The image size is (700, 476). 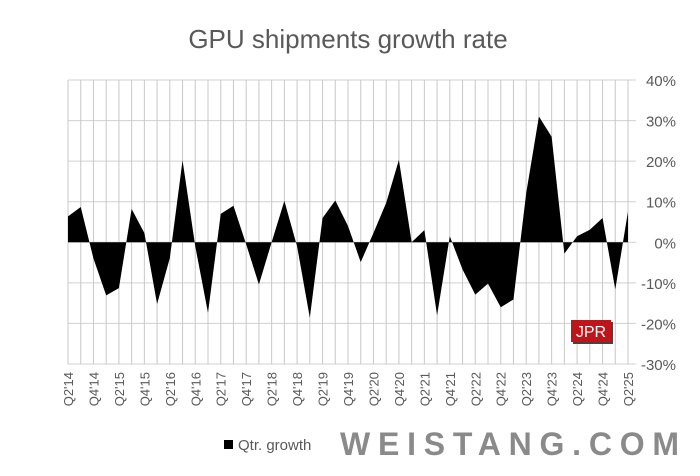 What do you see at coordinates (221, 389) in the screenshot?
I see `x-tick-label: Q2'17` at bounding box center [221, 389].